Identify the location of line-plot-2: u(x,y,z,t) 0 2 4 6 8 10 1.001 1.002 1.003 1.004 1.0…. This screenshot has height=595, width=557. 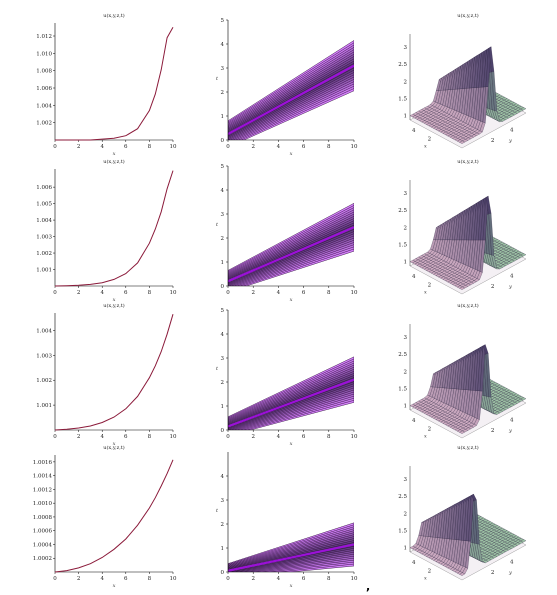
(106, 230).